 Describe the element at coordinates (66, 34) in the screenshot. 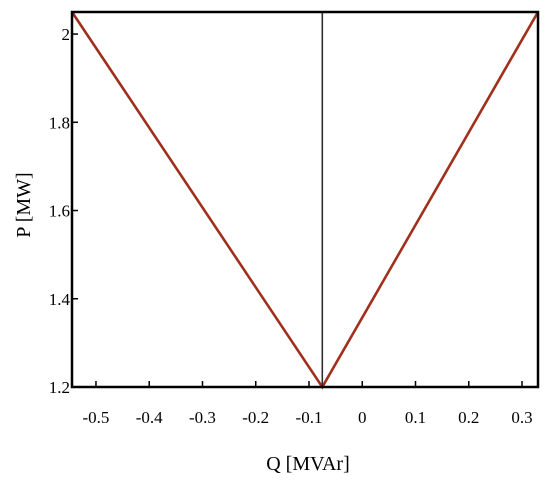

I see `y-tick-label: 2` at that location.